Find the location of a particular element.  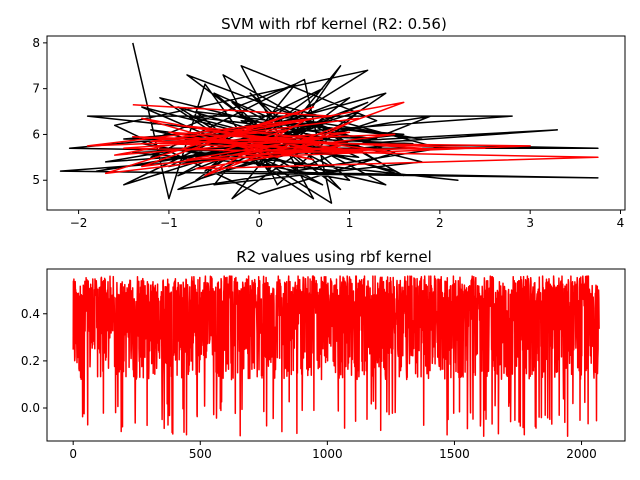

top-chart-x-tick-label: 2 is located at coordinates (440, 223).